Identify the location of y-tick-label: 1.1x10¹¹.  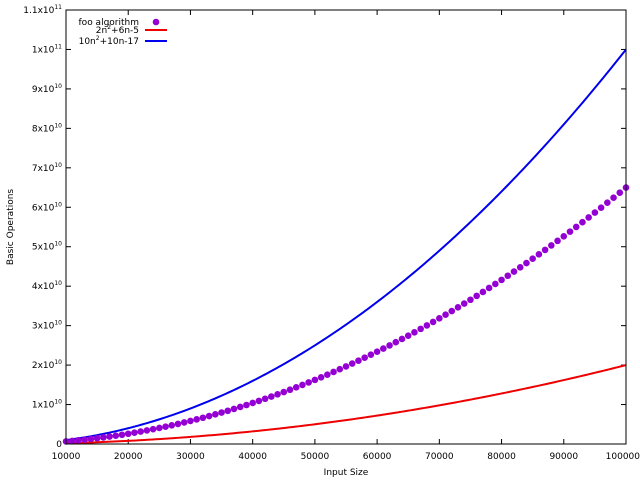
(42, 10).